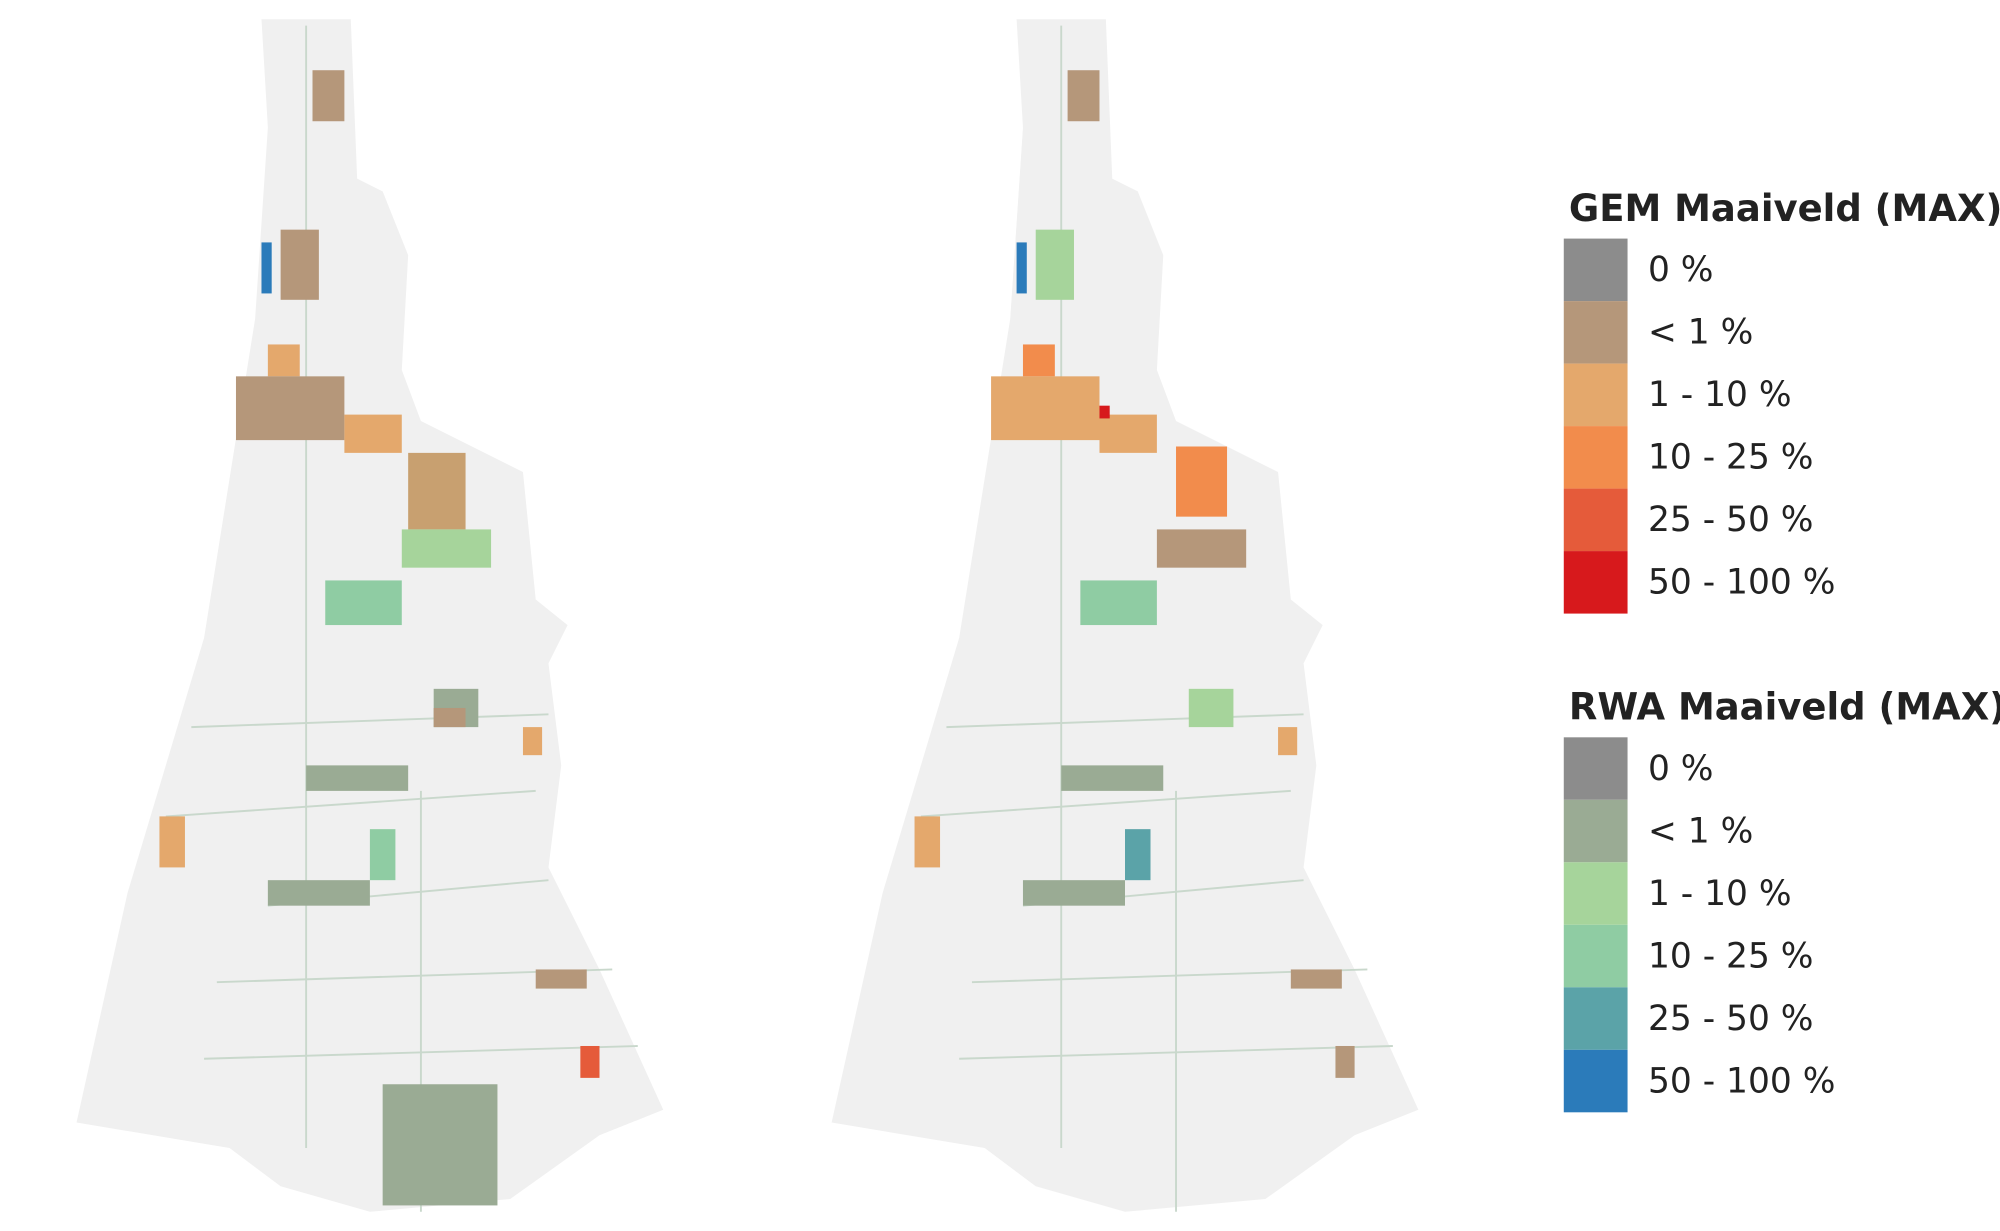  I want to click on legend-title: GEM Maaiveld (MAX), so click(1784, 208).